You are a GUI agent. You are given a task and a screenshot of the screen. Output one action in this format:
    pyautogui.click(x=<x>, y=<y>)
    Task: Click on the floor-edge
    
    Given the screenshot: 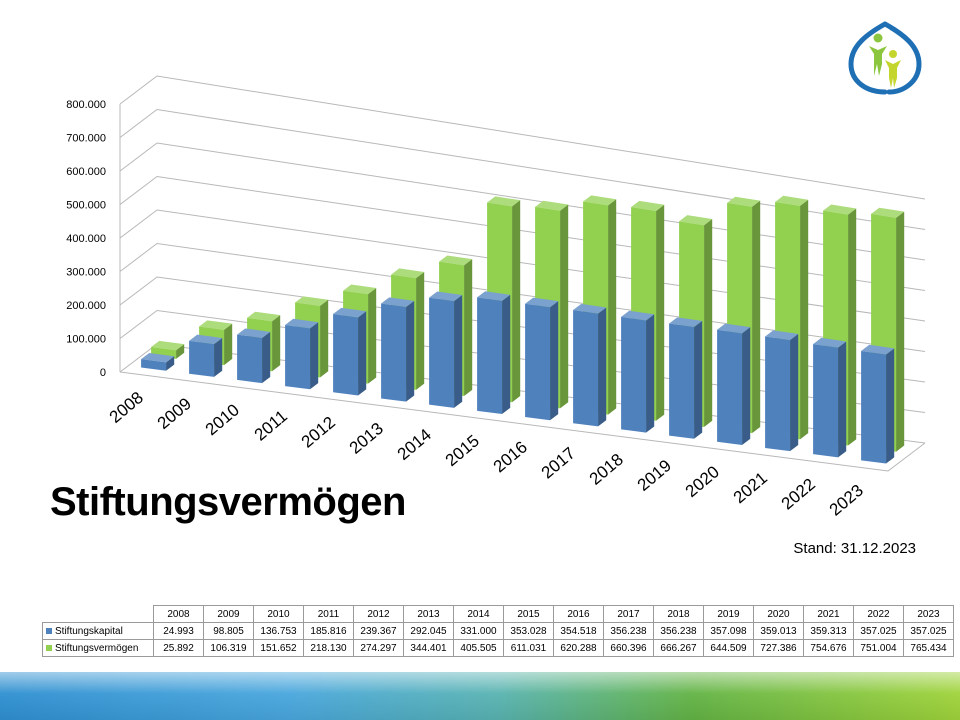 What is the action you would take?
    pyautogui.click(x=522, y=421)
    